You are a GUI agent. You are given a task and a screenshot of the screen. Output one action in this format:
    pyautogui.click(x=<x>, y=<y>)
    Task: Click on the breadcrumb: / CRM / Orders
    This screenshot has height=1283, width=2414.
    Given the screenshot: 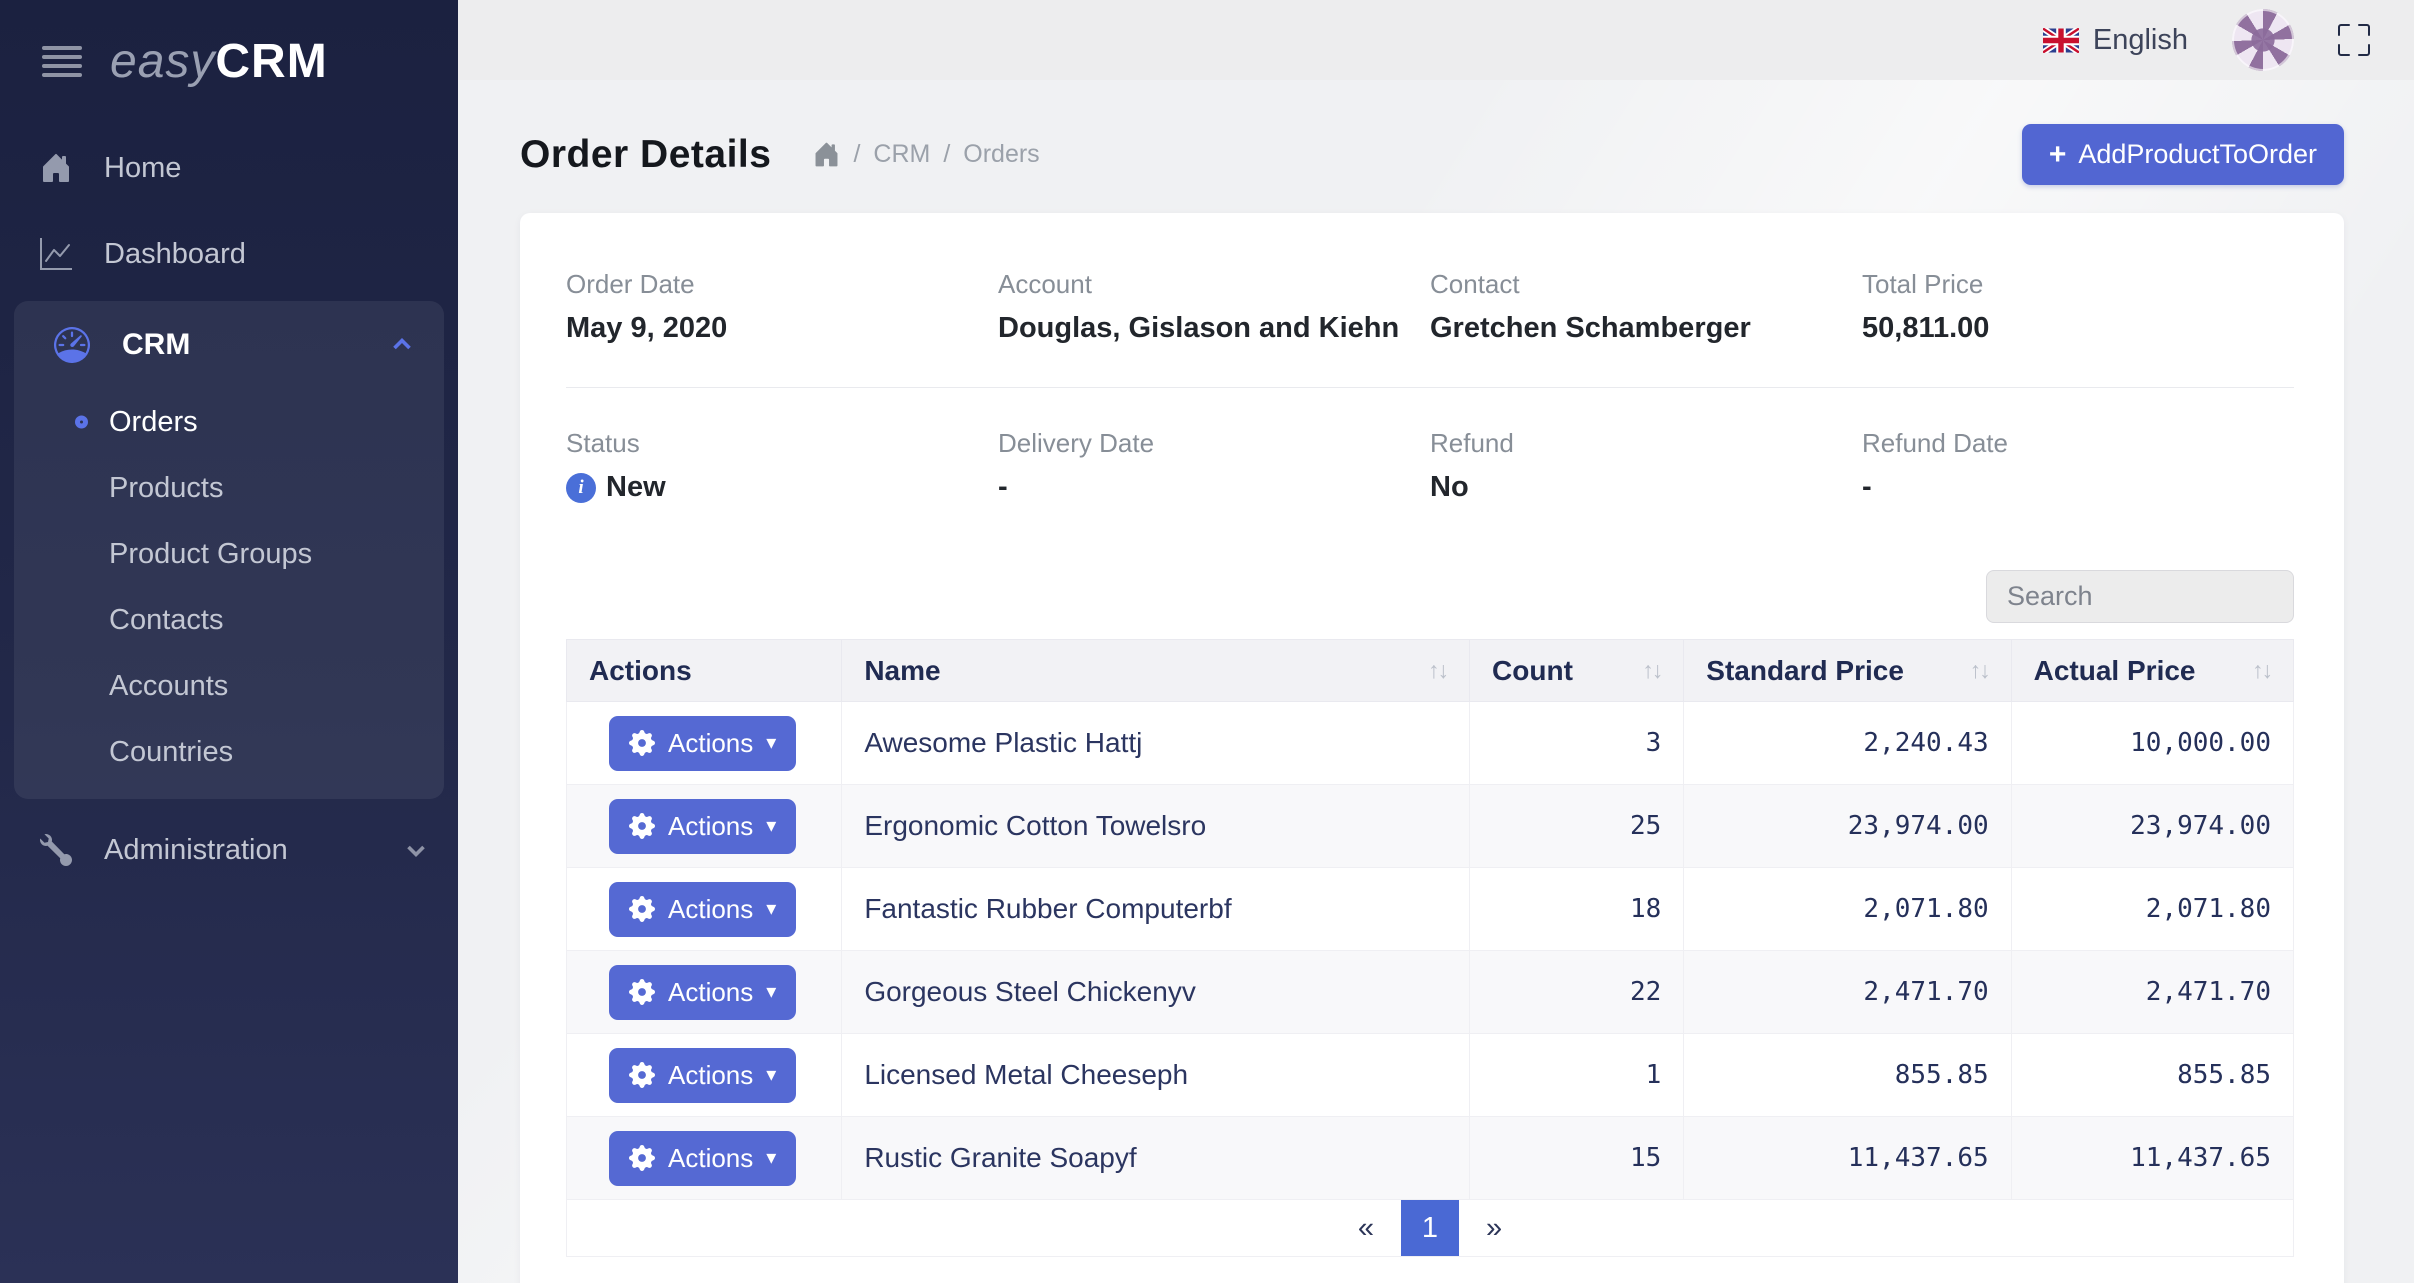 What is the action you would take?
    pyautogui.click(x=926, y=154)
    